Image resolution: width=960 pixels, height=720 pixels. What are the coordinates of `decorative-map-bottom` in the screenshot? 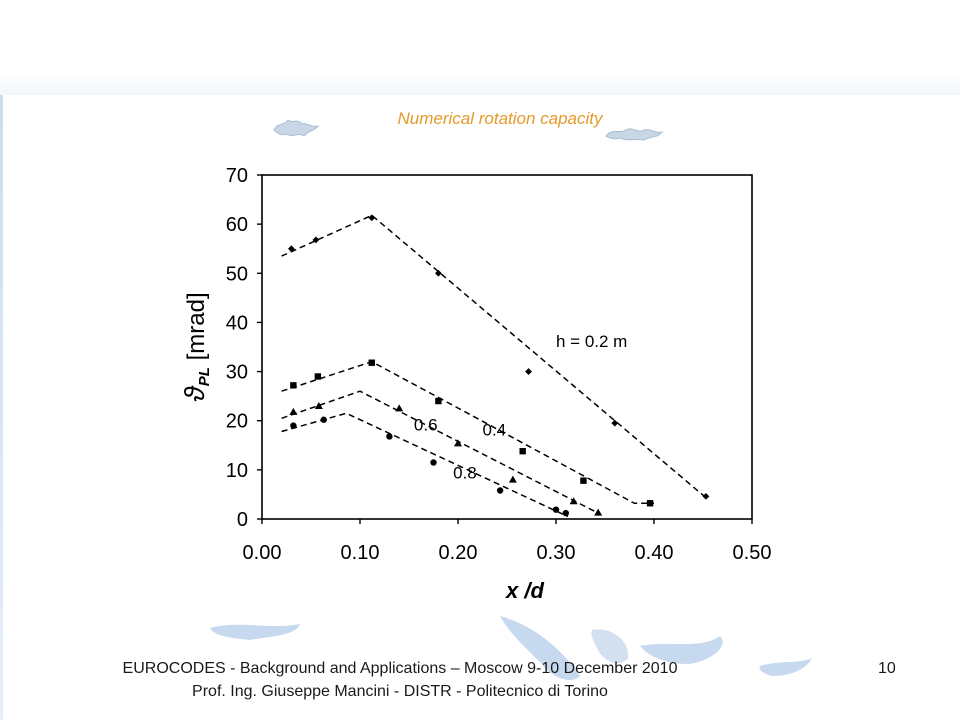 It's located at (511, 648).